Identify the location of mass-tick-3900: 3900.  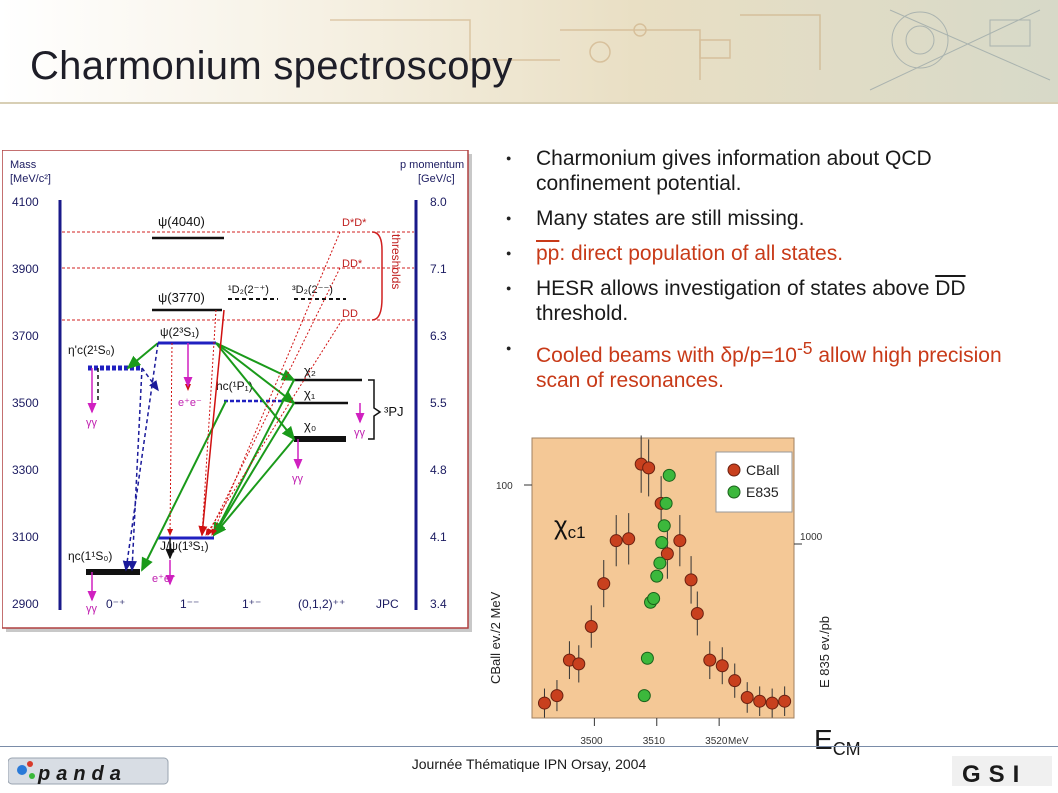
(25, 269).